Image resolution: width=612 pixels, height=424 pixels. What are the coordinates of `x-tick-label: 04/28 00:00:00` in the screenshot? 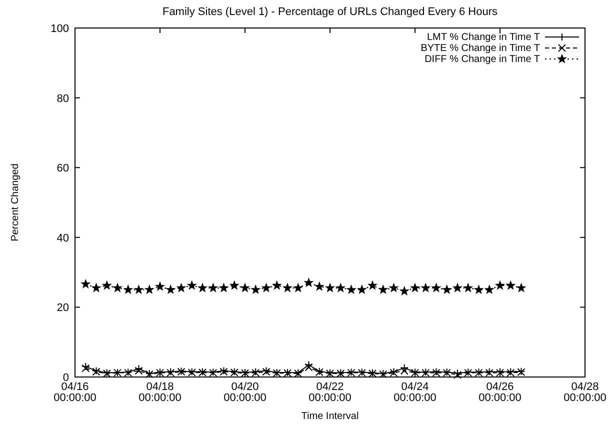 It's located at (585, 392).